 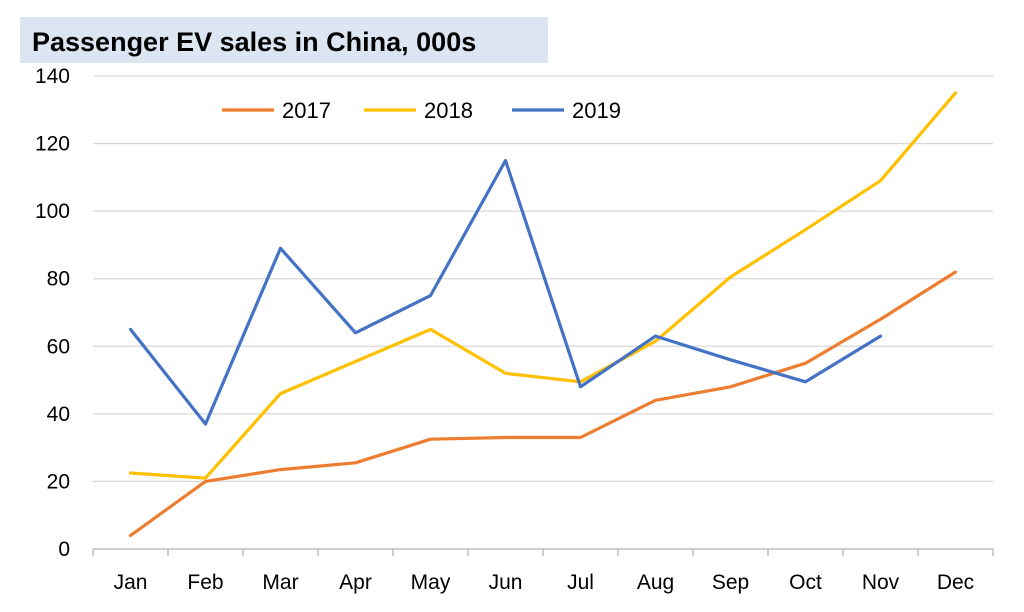 I want to click on legend-label-2017: 2017, so click(x=306, y=110).